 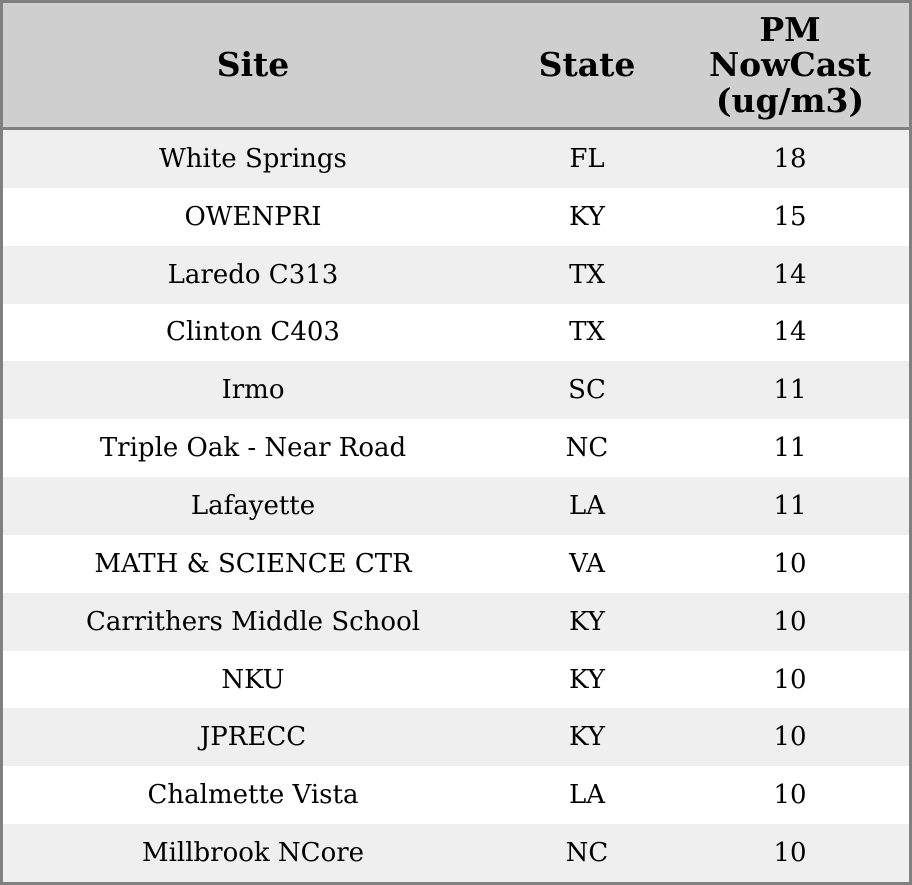 I want to click on table-cell: Chalmette Vista, so click(x=253, y=795).